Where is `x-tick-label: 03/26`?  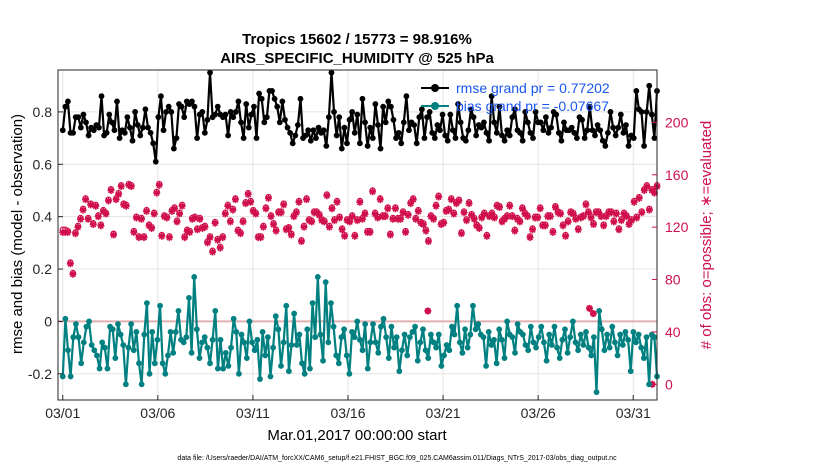 x-tick-label: 03/26 is located at coordinates (538, 413).